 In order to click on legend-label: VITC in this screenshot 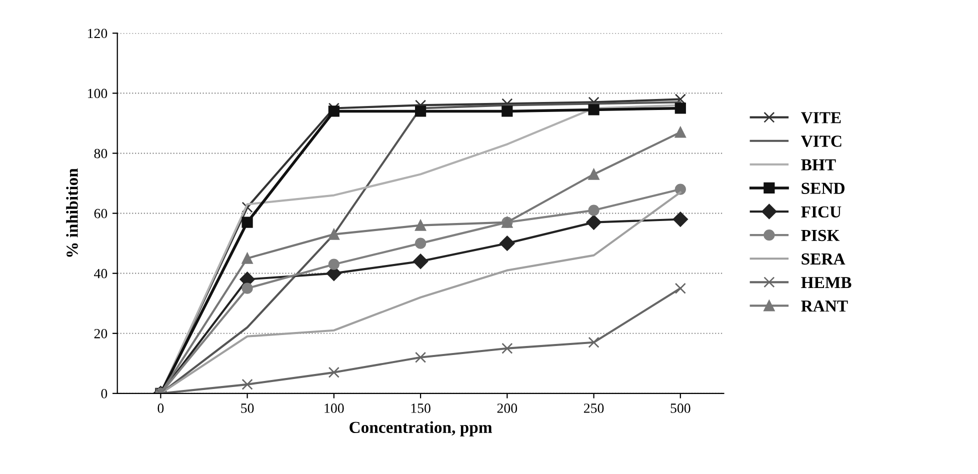, I will do `click(821, 141)`.